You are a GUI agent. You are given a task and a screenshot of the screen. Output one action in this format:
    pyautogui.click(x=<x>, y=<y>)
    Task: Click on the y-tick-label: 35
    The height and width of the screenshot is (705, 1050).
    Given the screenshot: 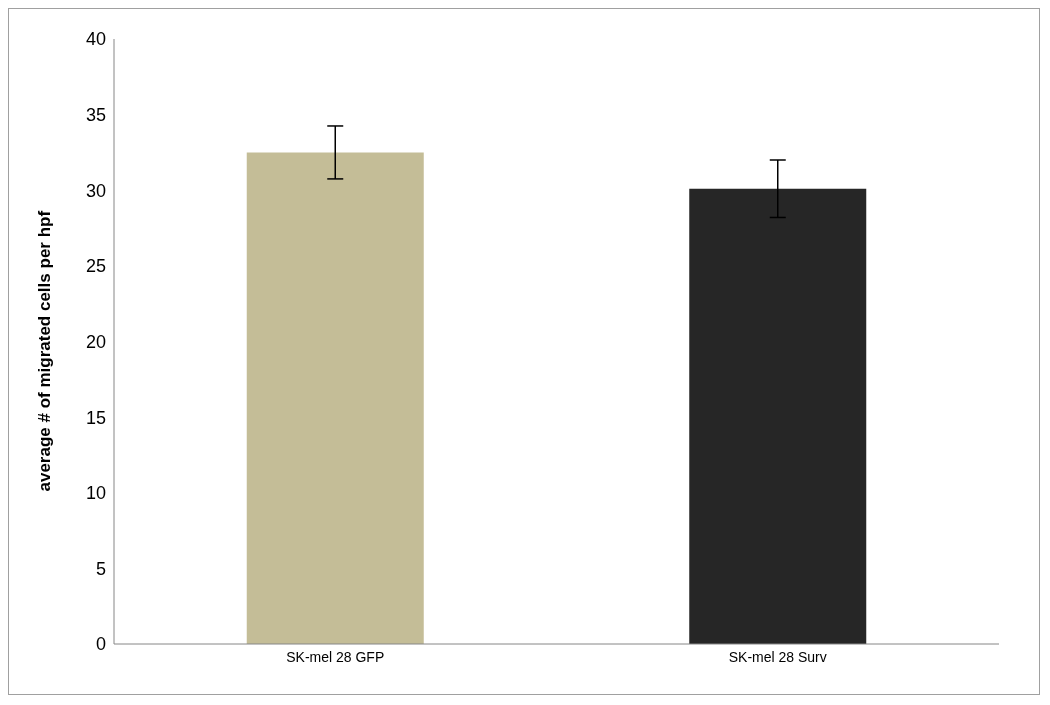 What is the action you would take?
    pyautogui.click(x=95, y=115)
    